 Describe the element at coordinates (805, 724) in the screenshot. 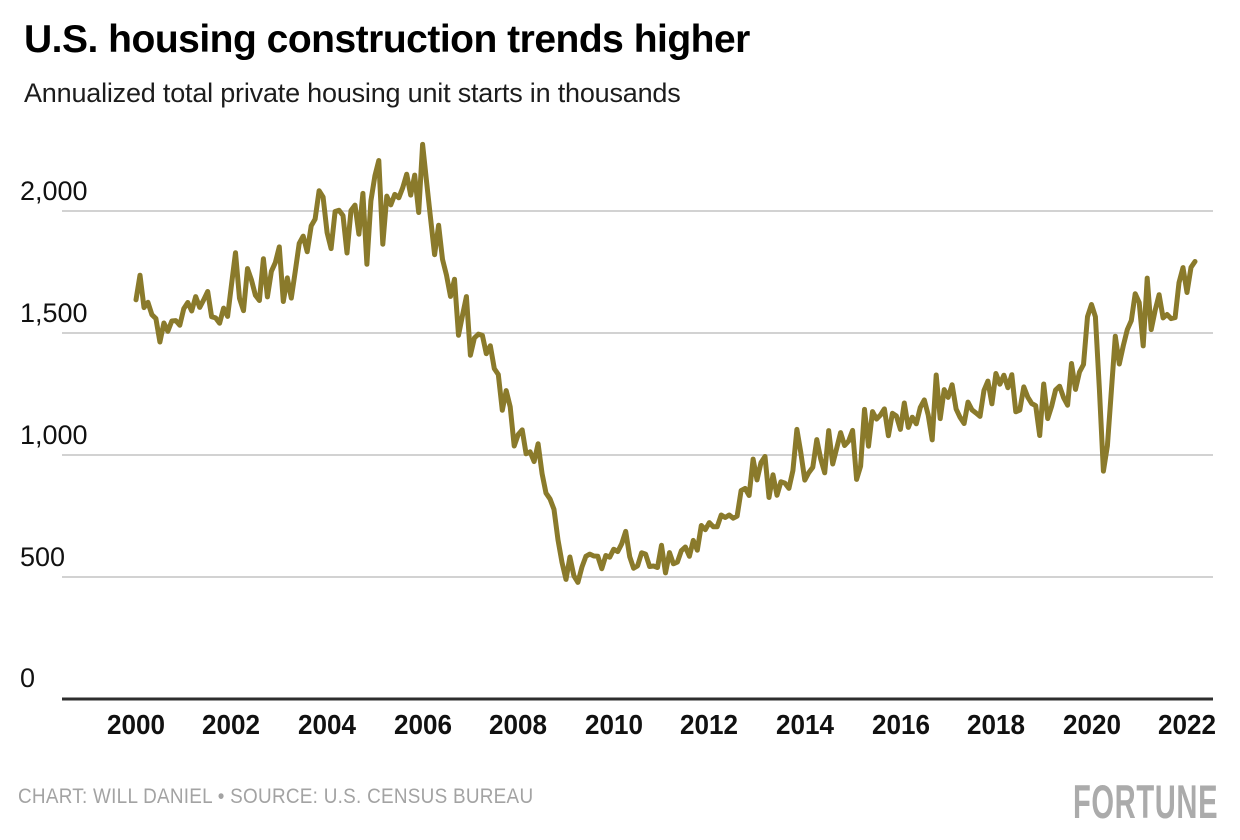

I see `x-axis-tick-label: 2014` at that location.